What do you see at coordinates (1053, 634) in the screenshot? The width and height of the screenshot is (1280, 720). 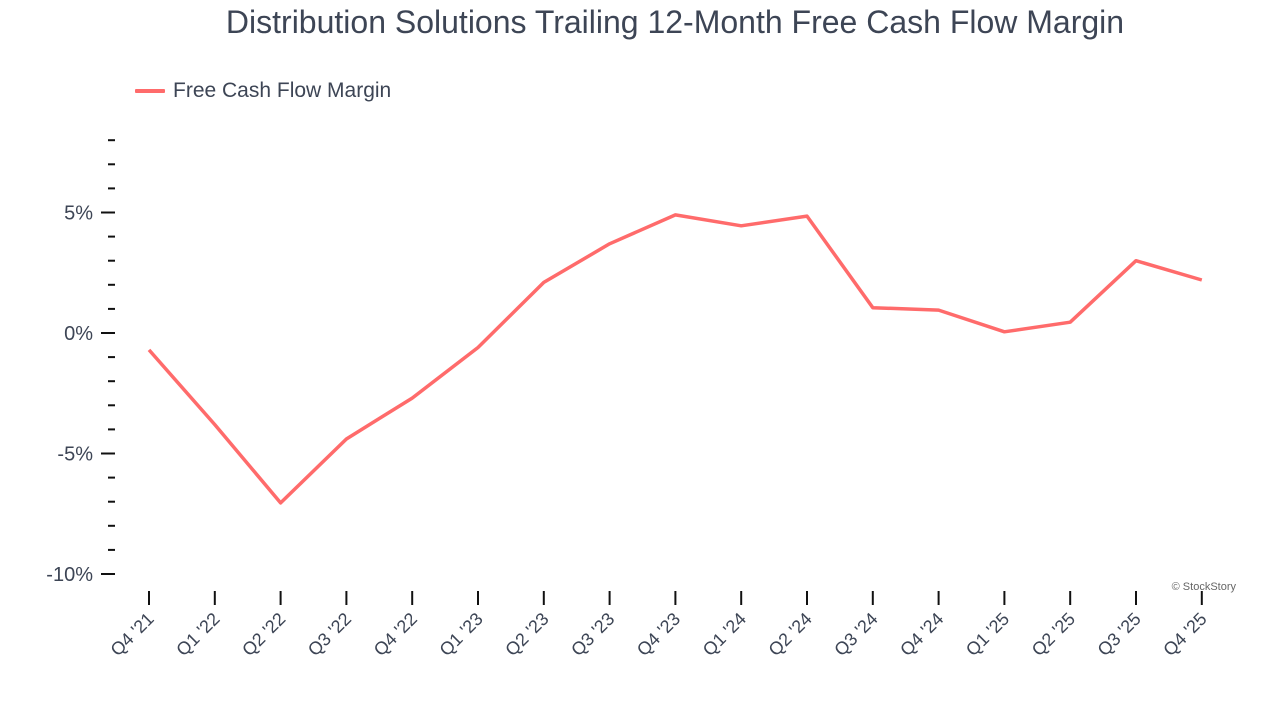 I see `x-tick-label: Q2 '25` at bounding box center [1053, 634].